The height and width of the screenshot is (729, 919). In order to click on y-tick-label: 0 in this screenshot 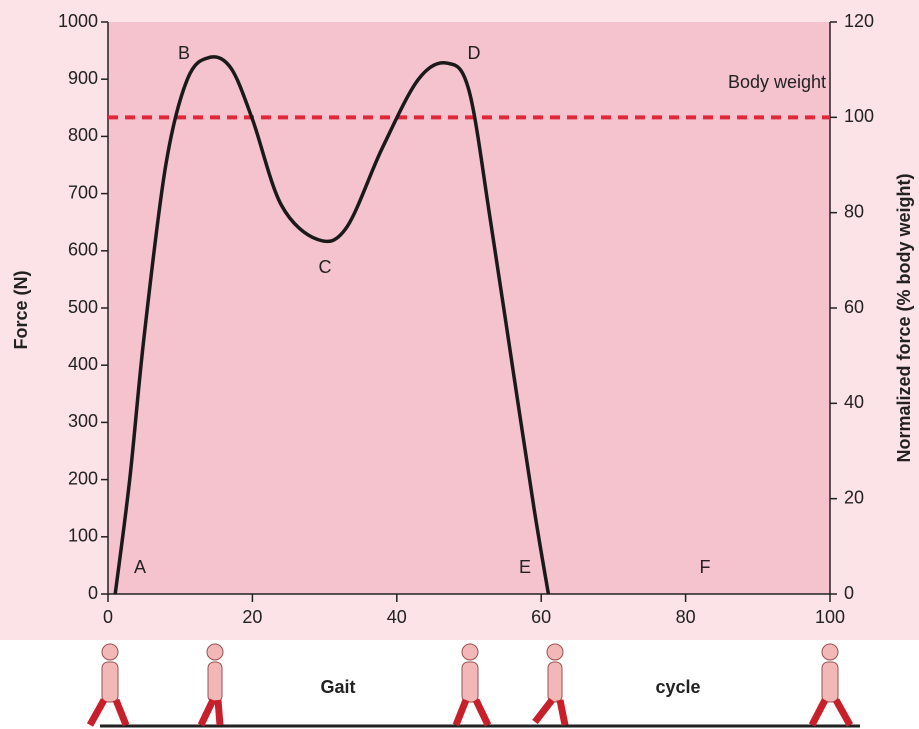, I will do `click(93, 593)`.